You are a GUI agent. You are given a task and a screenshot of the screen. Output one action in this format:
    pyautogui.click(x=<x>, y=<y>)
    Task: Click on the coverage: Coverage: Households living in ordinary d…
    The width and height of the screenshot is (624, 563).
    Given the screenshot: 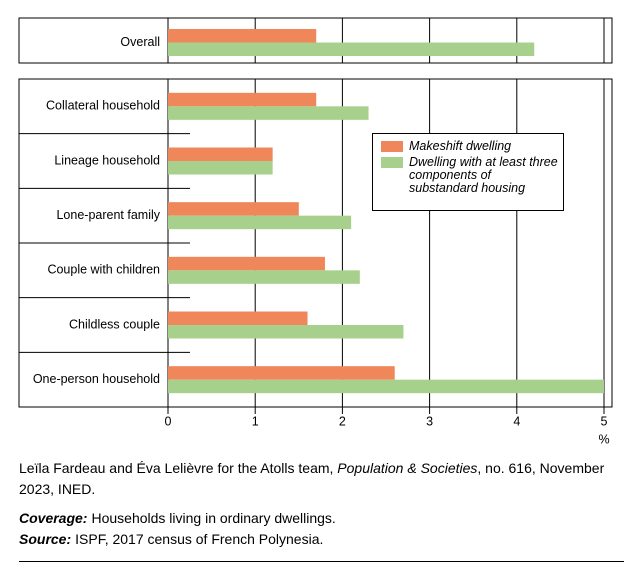 What is the action you would take?
    pyautogui.click(x=319, y=518)
    